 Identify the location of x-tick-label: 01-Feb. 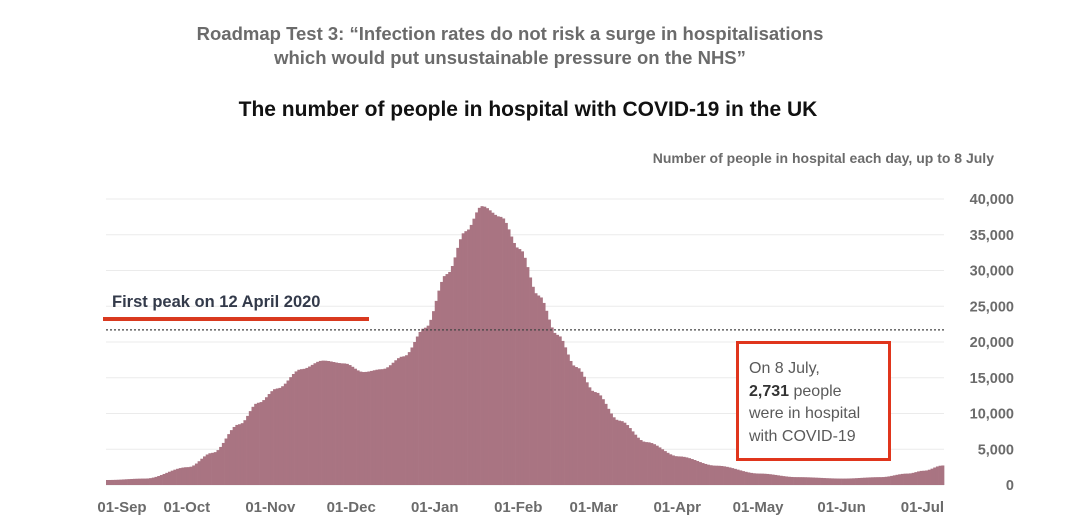
(518, 507).